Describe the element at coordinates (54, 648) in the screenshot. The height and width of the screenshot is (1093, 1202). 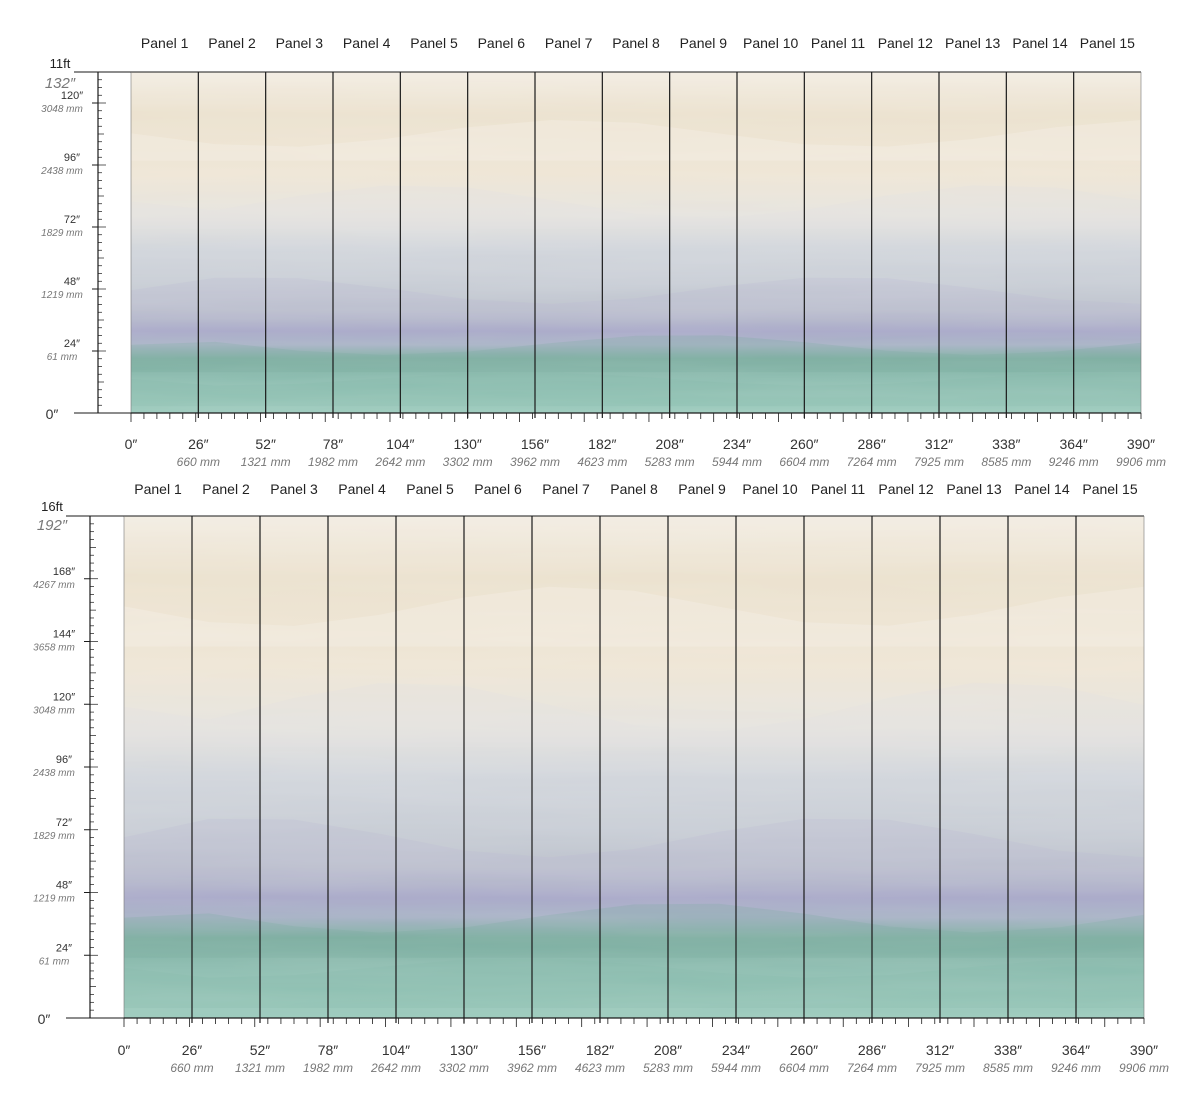
I see `height-tick-mm-label: 3658 mm` at that location.